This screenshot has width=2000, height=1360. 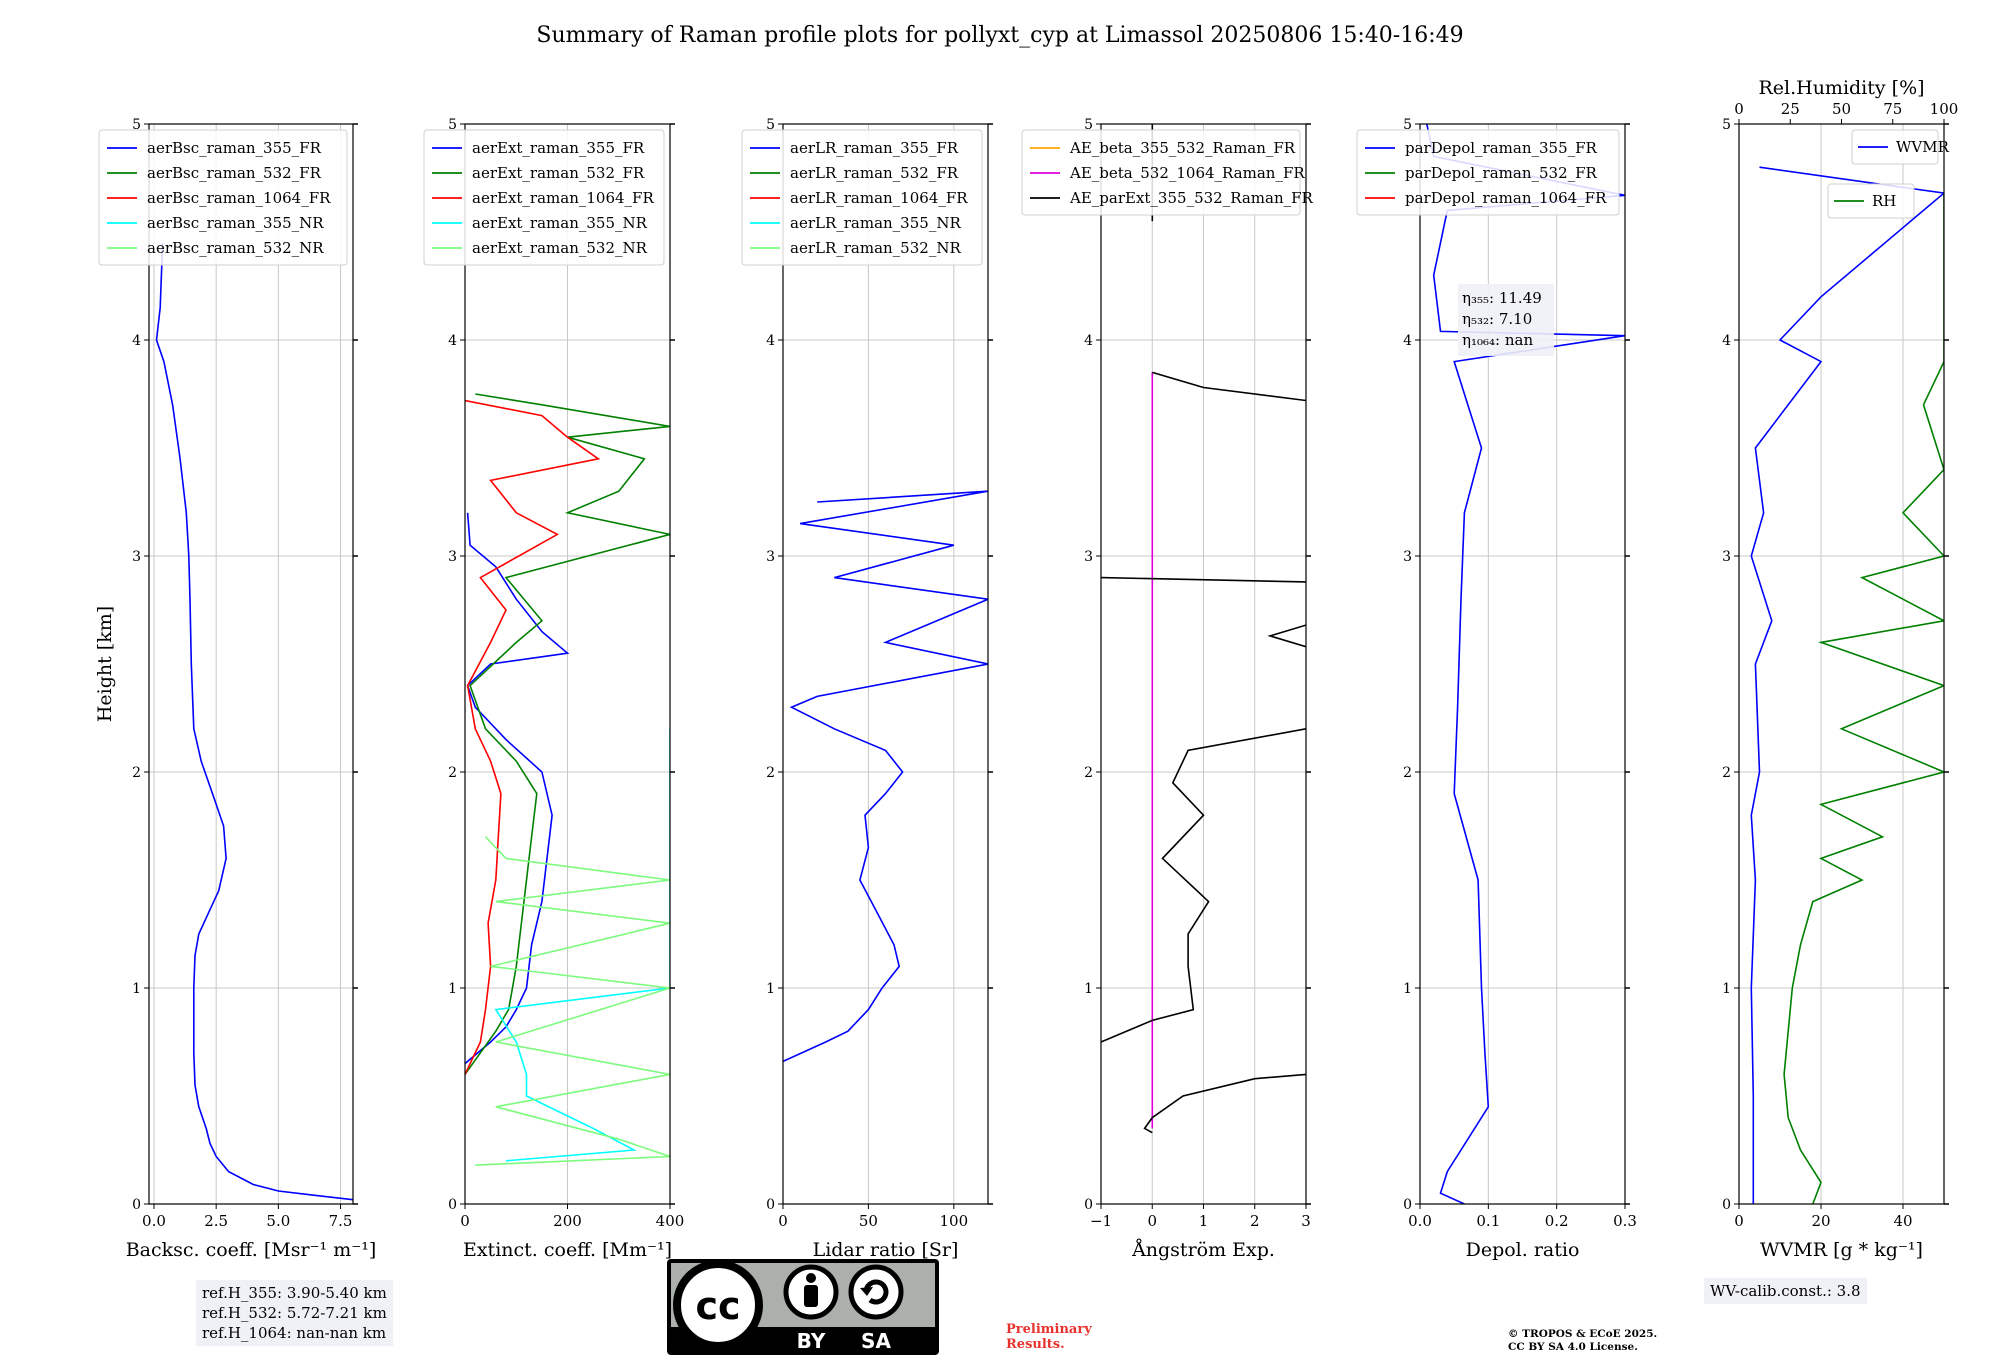 What do you see at coordinates (572, 1001) in the screenshot?
I see `series-line-aerExt_raman_532_NR` at bounding box center [572, 1001].